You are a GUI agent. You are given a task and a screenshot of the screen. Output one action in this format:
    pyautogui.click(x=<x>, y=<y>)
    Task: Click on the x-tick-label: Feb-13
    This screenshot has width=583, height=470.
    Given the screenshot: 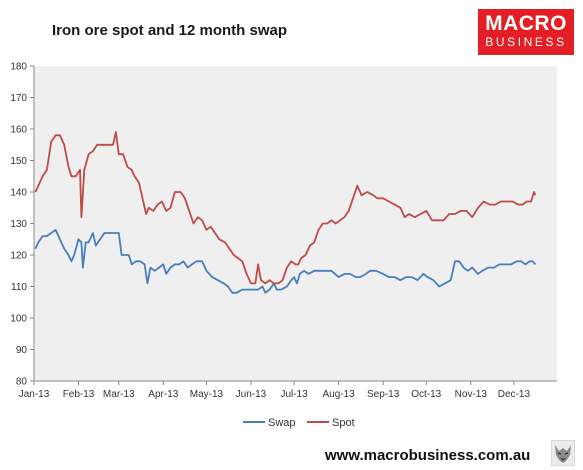 What is the action you would take?
    pyautogui.click(x=79, y=394)
    